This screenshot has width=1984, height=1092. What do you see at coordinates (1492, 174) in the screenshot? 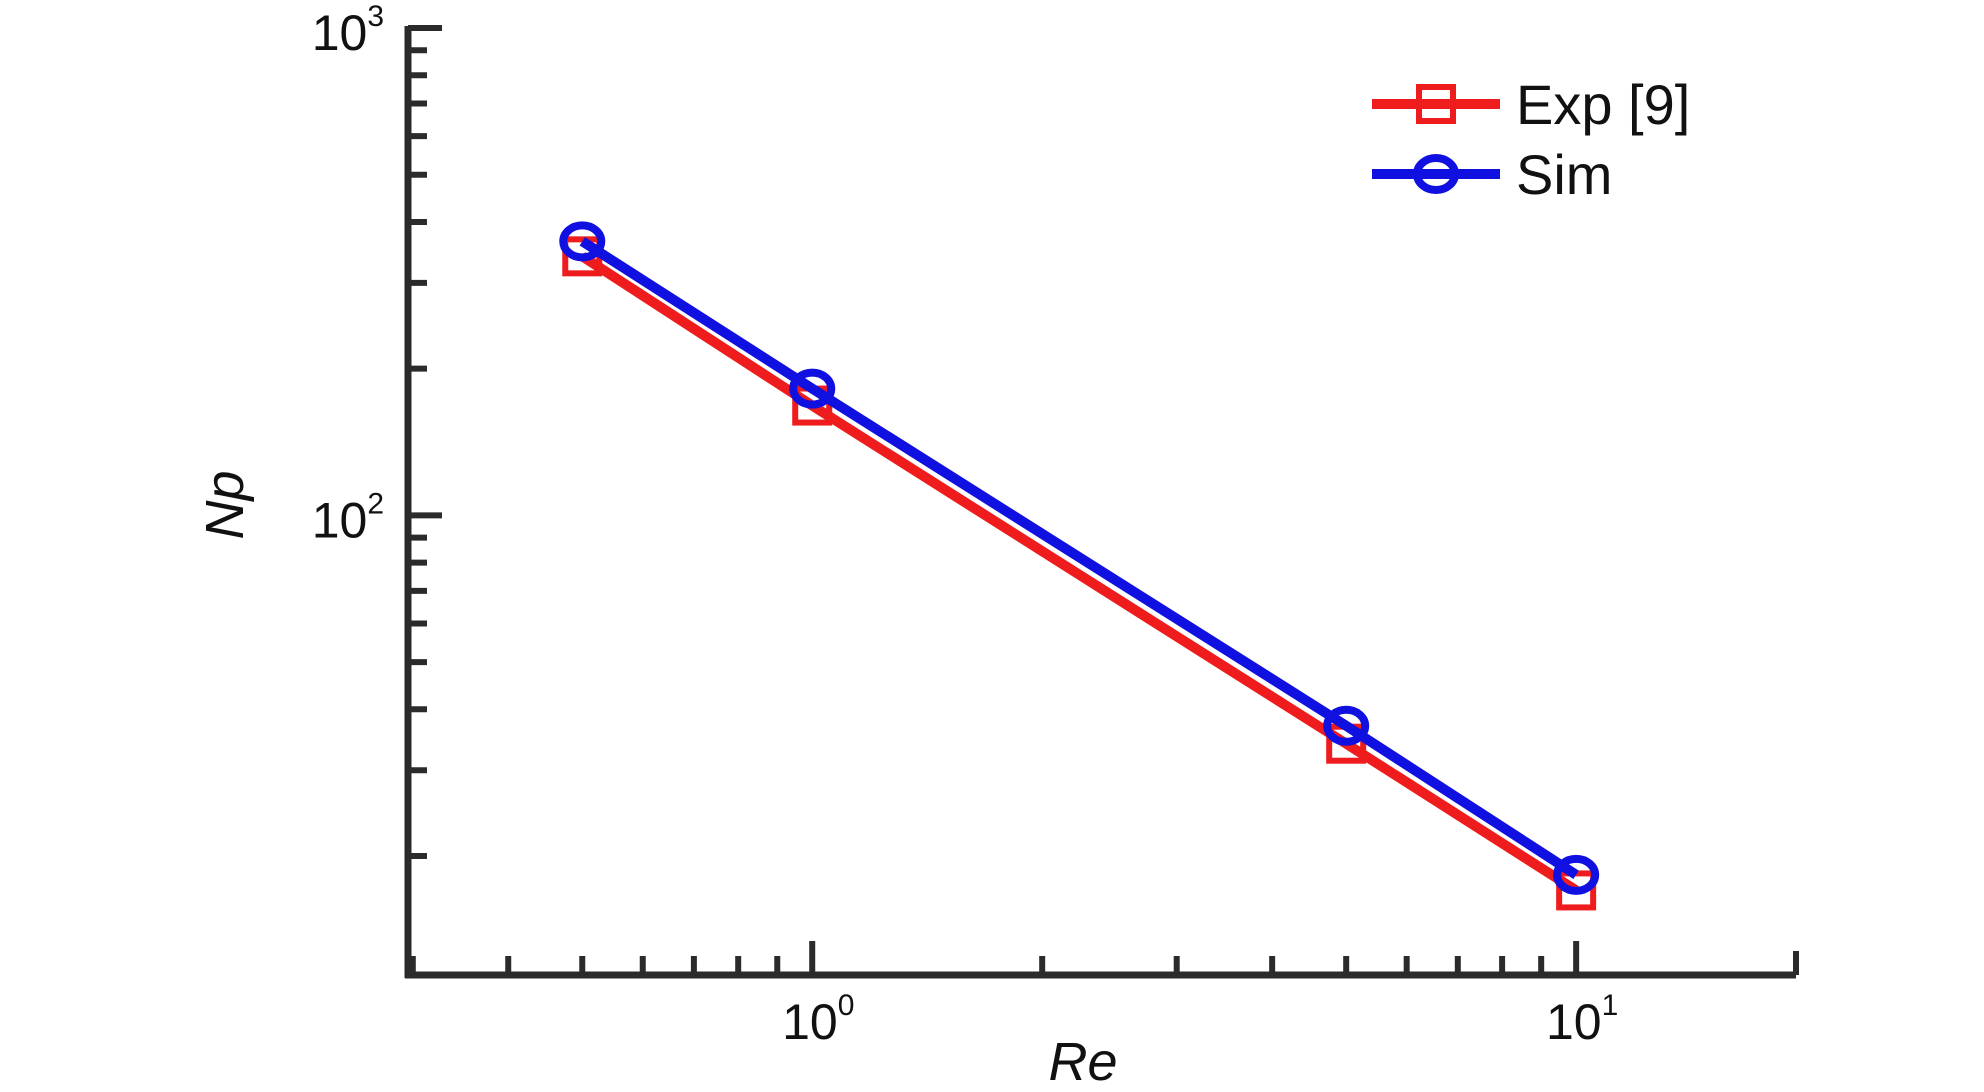
I see `legend-item: Sim` at bounding box center [1492, 174].